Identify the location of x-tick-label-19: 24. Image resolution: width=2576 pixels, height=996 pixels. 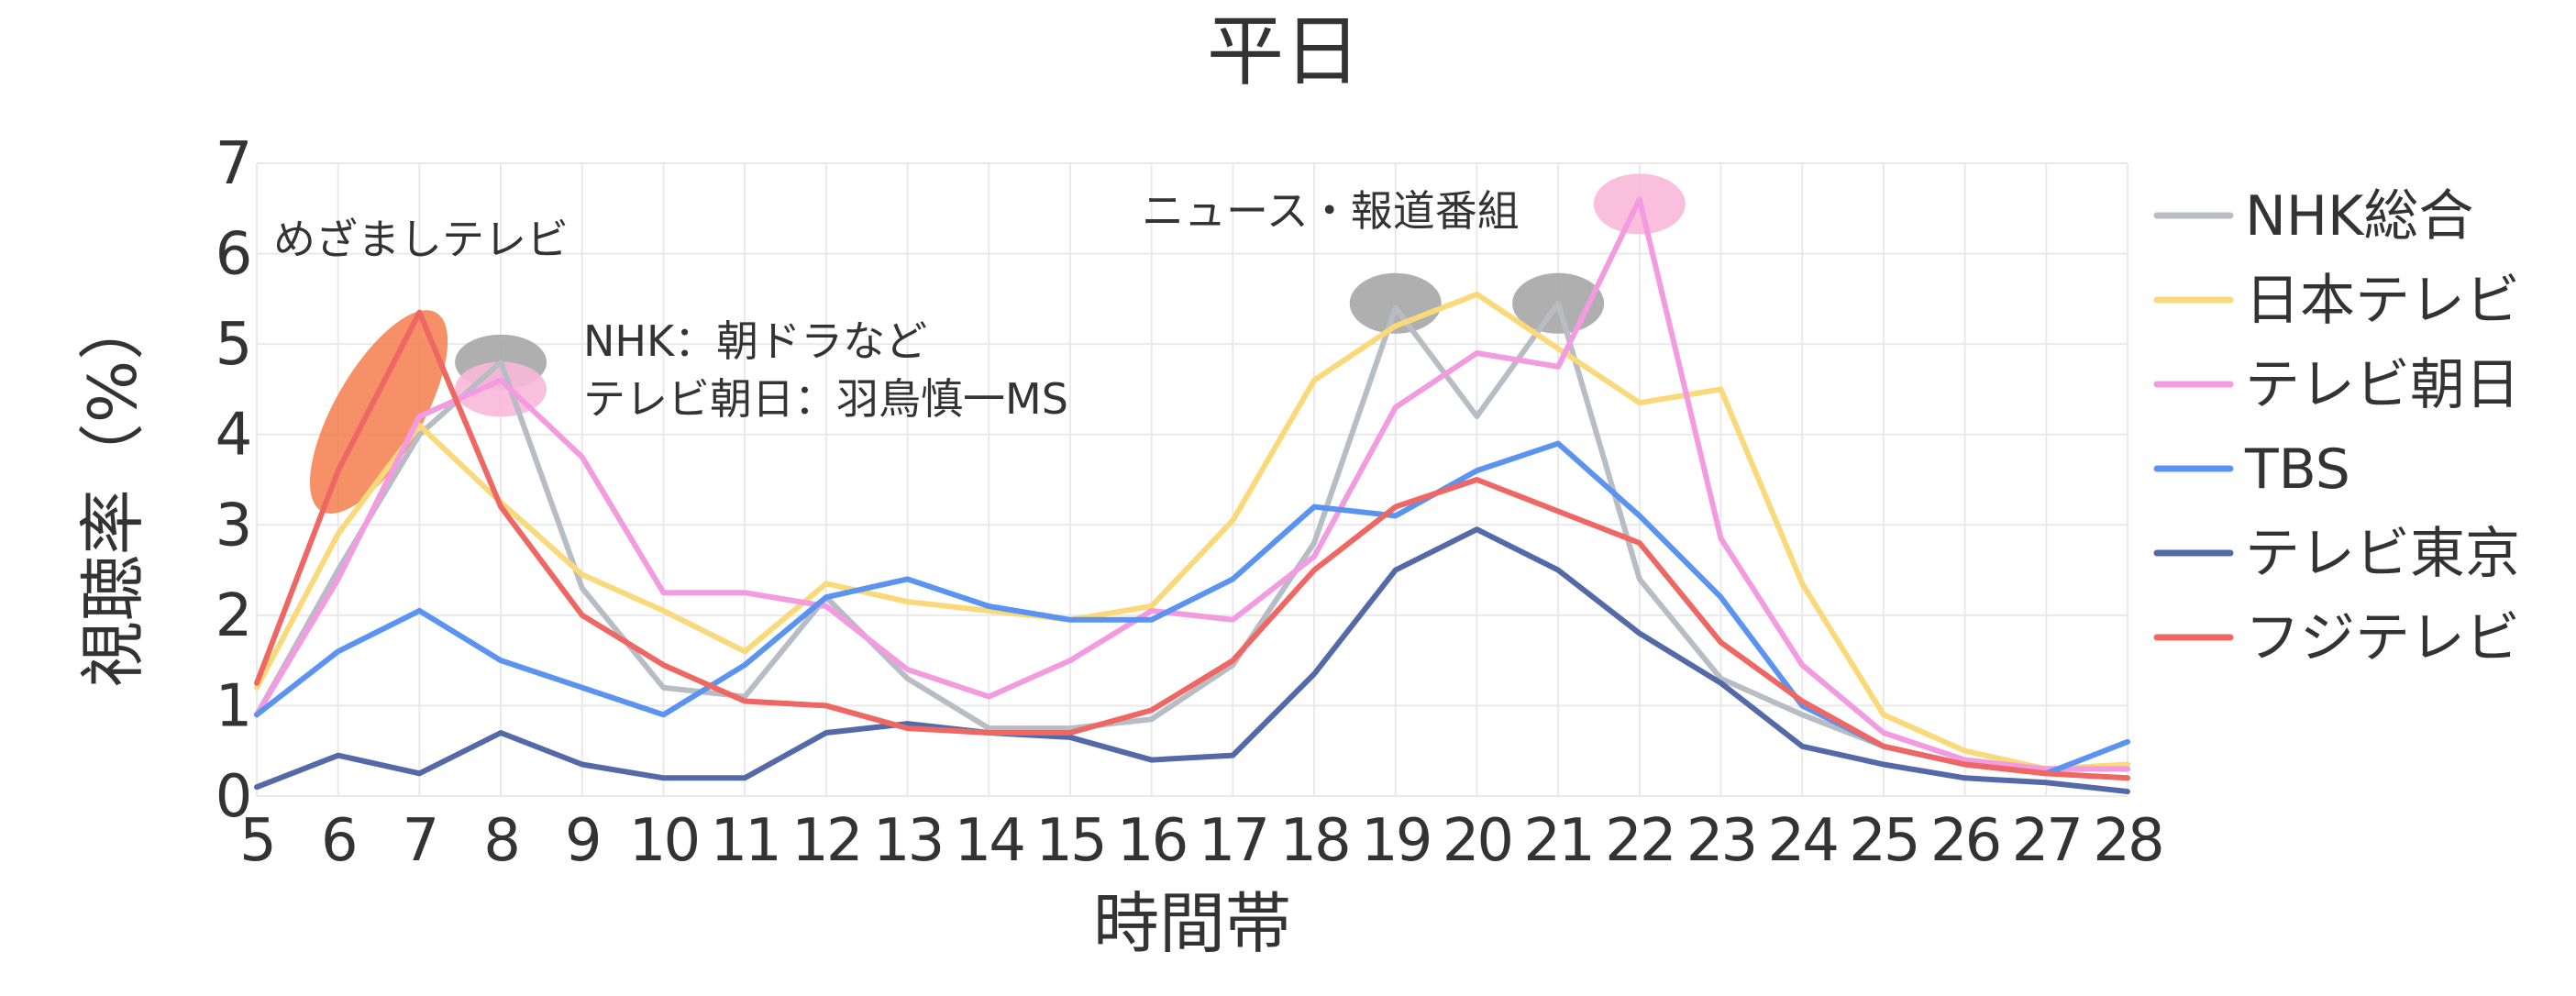
(1802, 841).